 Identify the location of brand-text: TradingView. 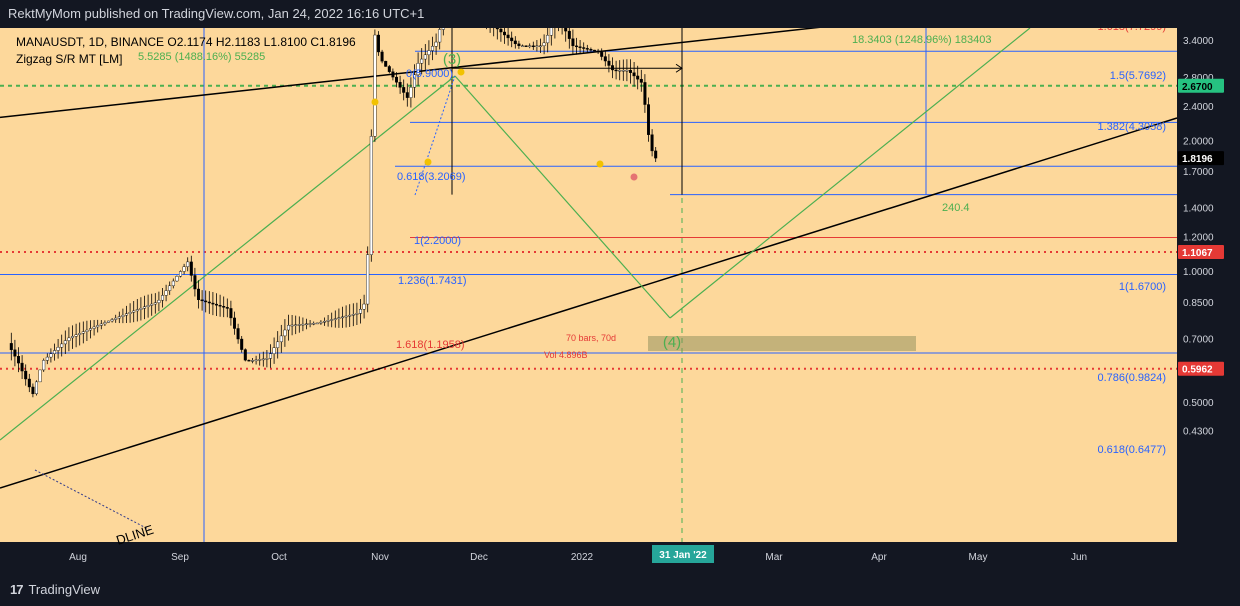
(64, 589).